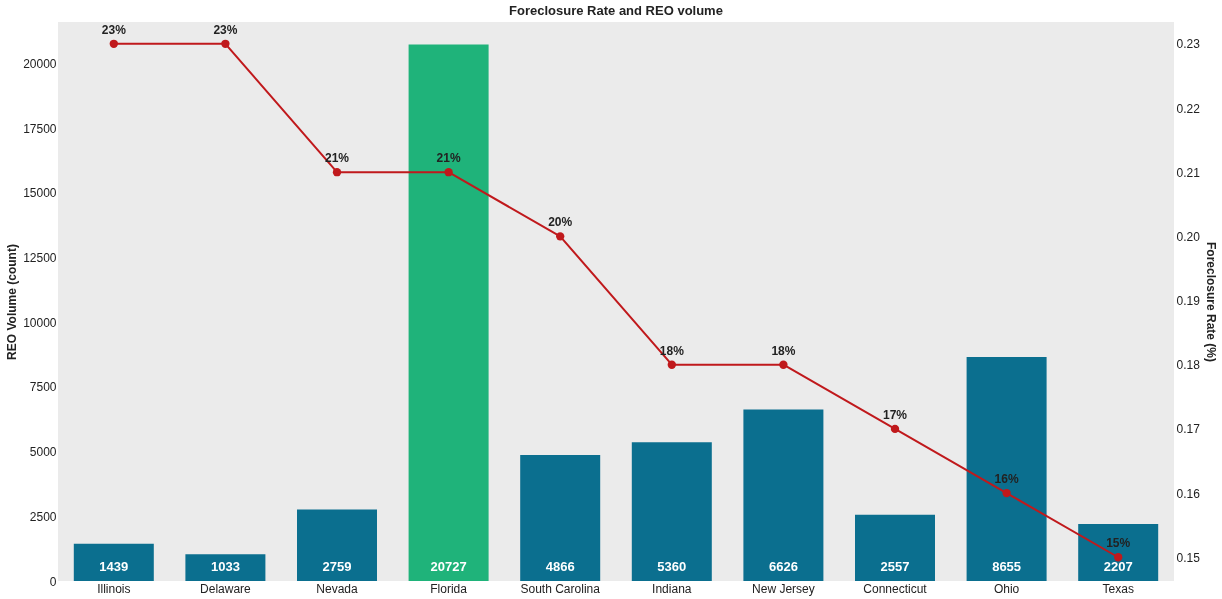  I want to click on y-tick-label: 17500, so click(40, 128).